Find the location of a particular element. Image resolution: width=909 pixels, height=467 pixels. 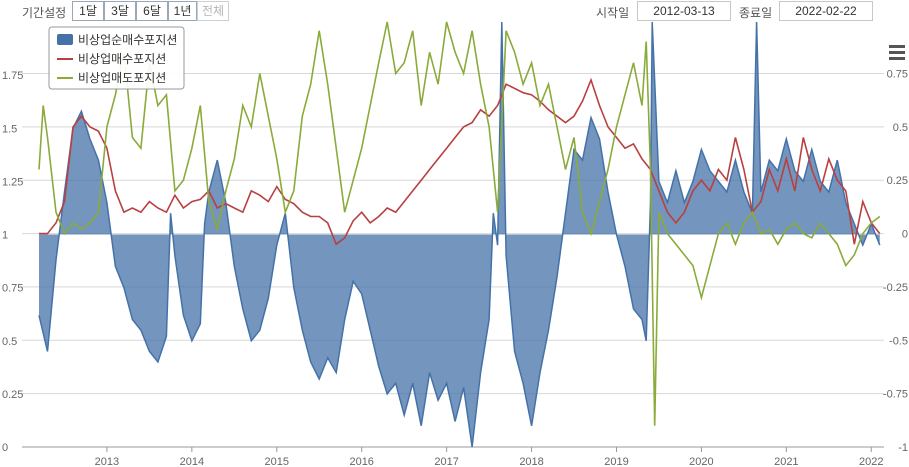

left-tick-label-2: 0.5 is located at coordinates (9, 342).